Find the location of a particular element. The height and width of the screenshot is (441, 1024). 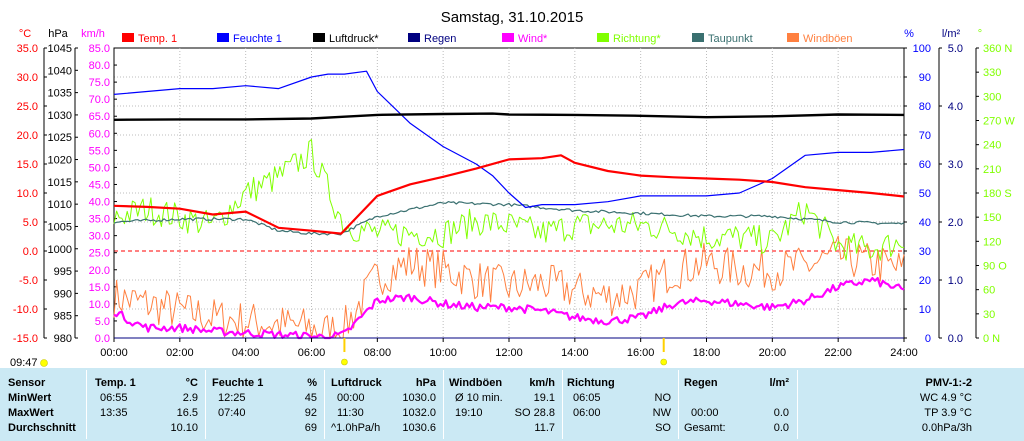

row-label-sensor: Sensor is located at coordinates (27, 383).